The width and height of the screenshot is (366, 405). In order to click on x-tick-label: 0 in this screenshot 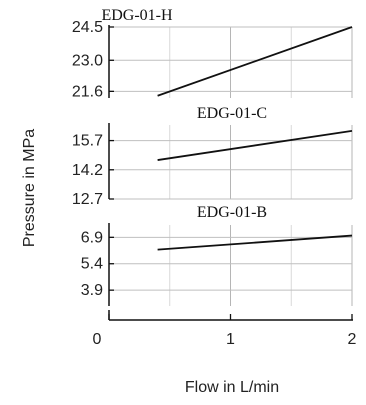, I will do `click(97, 339)`.